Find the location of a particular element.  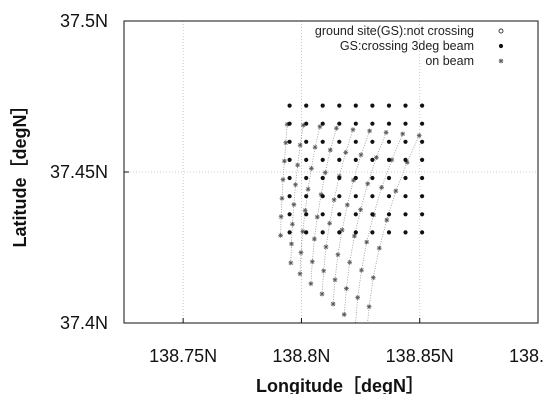

legend-star-marker is located at coordinates (501, 61).